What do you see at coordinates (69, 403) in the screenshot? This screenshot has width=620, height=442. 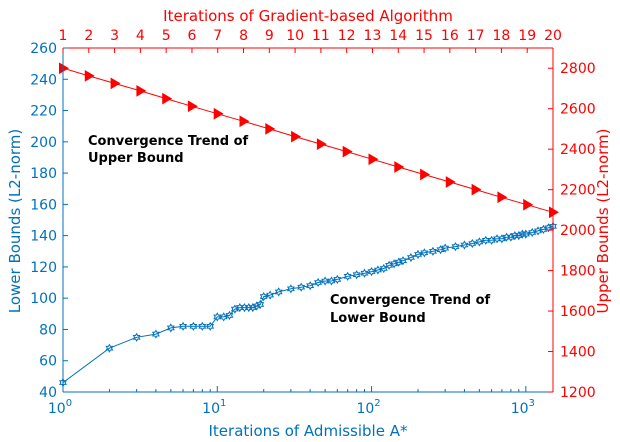 I see `bottom-x-tick-exponent: 0` at bounding box center [69, 403].